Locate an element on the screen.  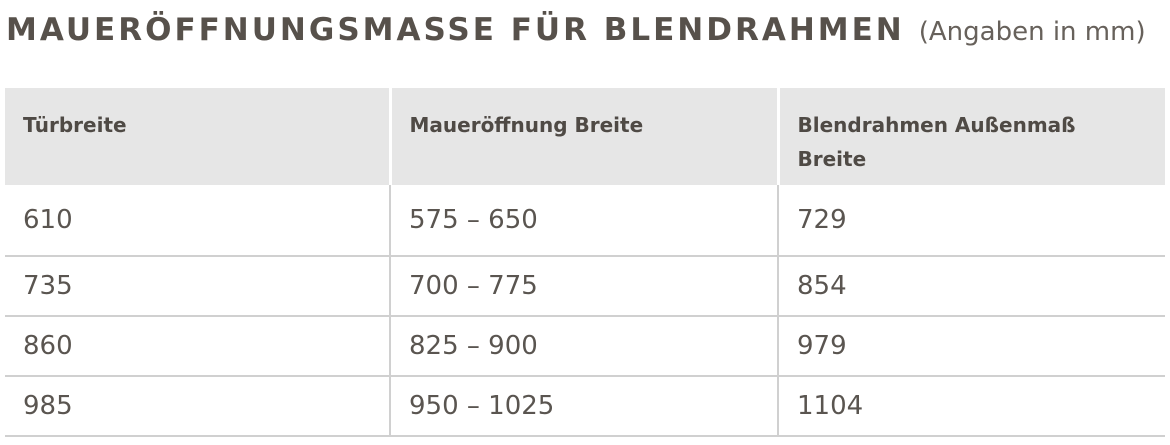
table-cell: 700 – 775 is located at coordinates (583, 286).